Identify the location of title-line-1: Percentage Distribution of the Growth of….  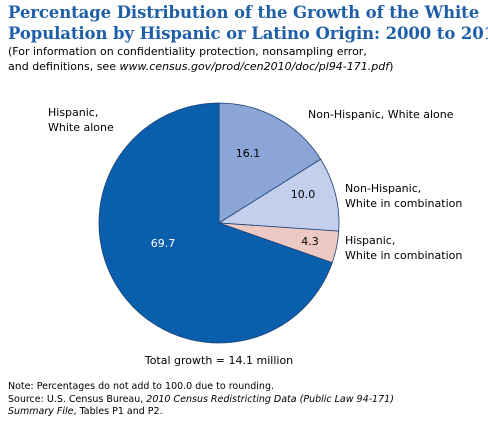
(244, 12).